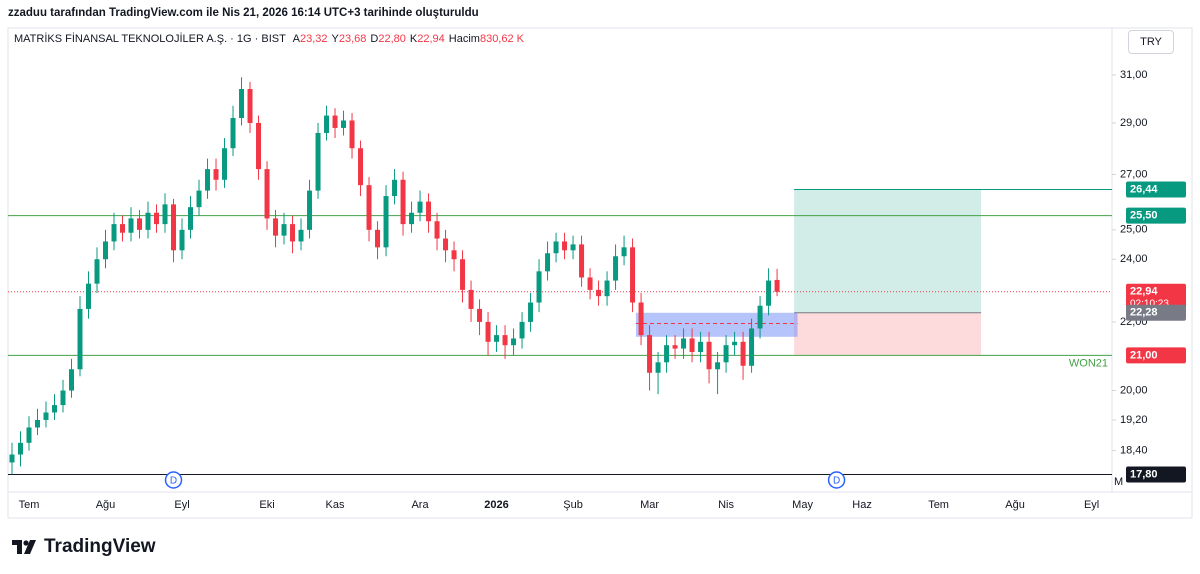 This screenshot has height=574, width=1200. What do you see at coordinates (296, 39) in the screenshot?
I see `ohlc-key: A` at bounding box center [296, 39].